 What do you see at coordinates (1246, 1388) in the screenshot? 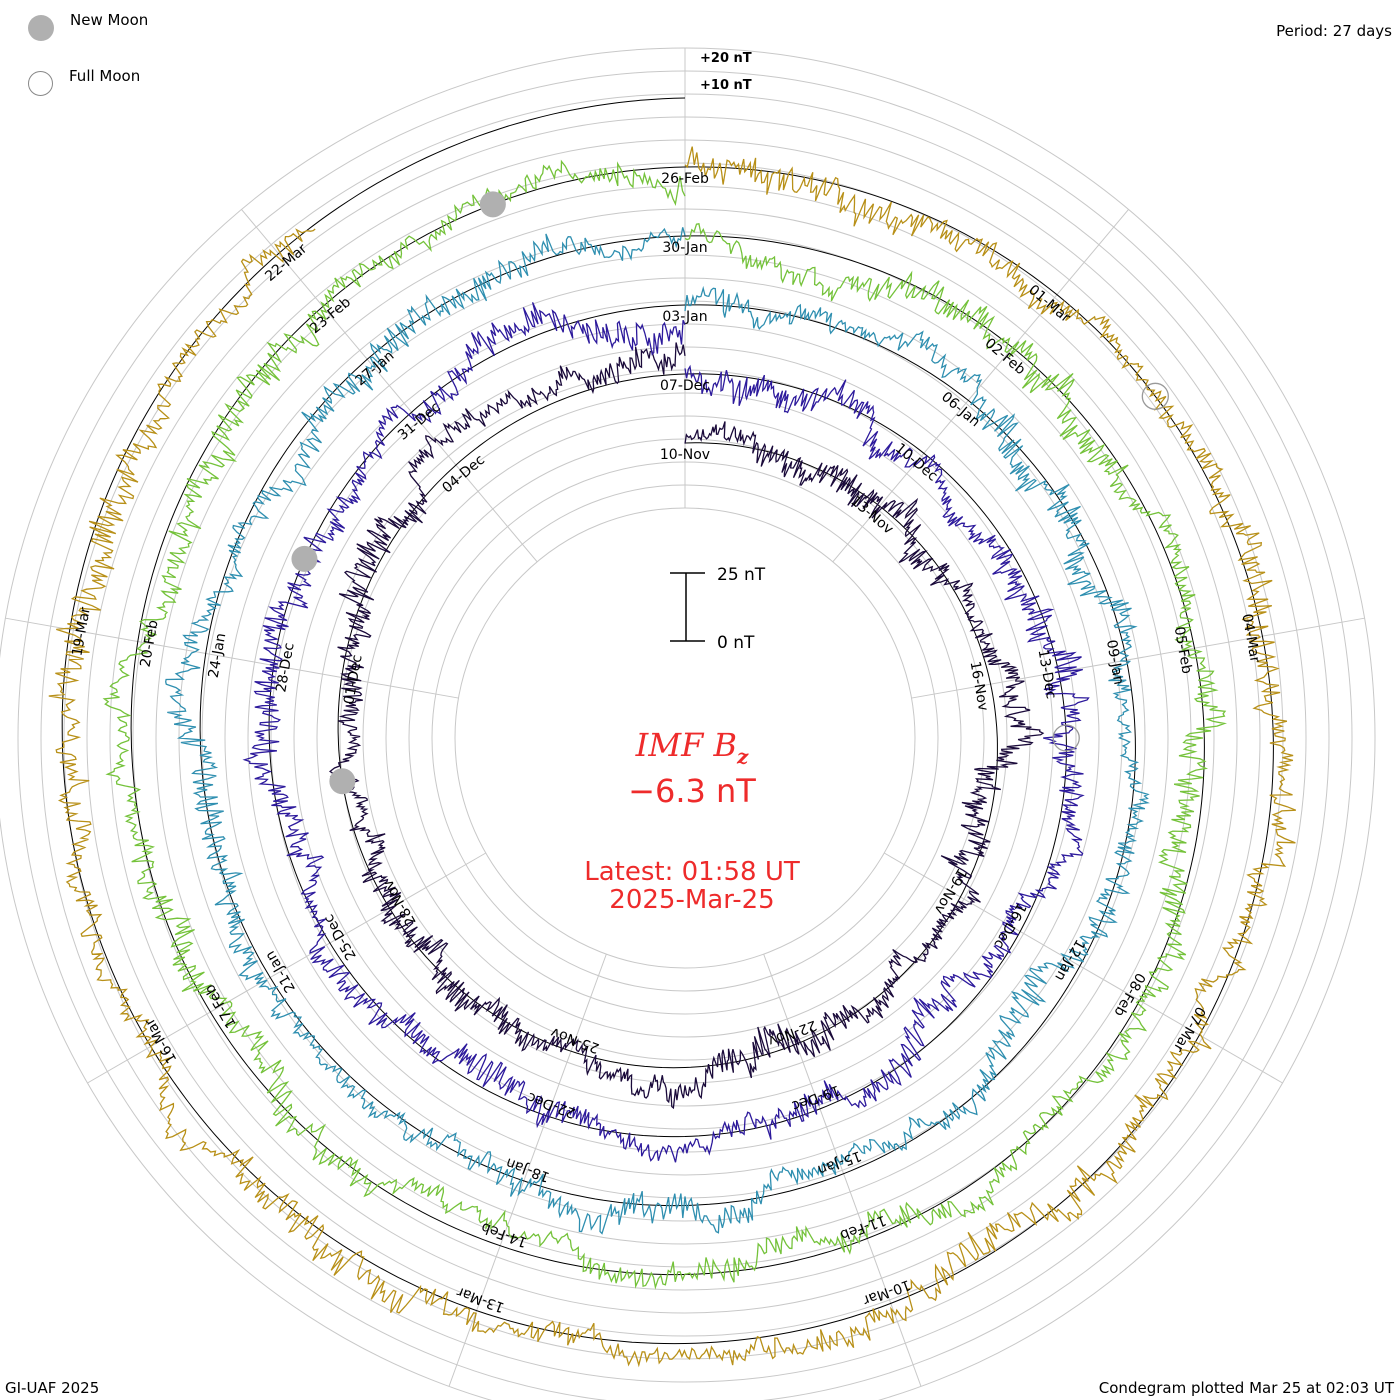
I see `plot-timestamp: Condegram plotted Mar 25 at 02:03 UT` at bounding box center [1246, 1388].